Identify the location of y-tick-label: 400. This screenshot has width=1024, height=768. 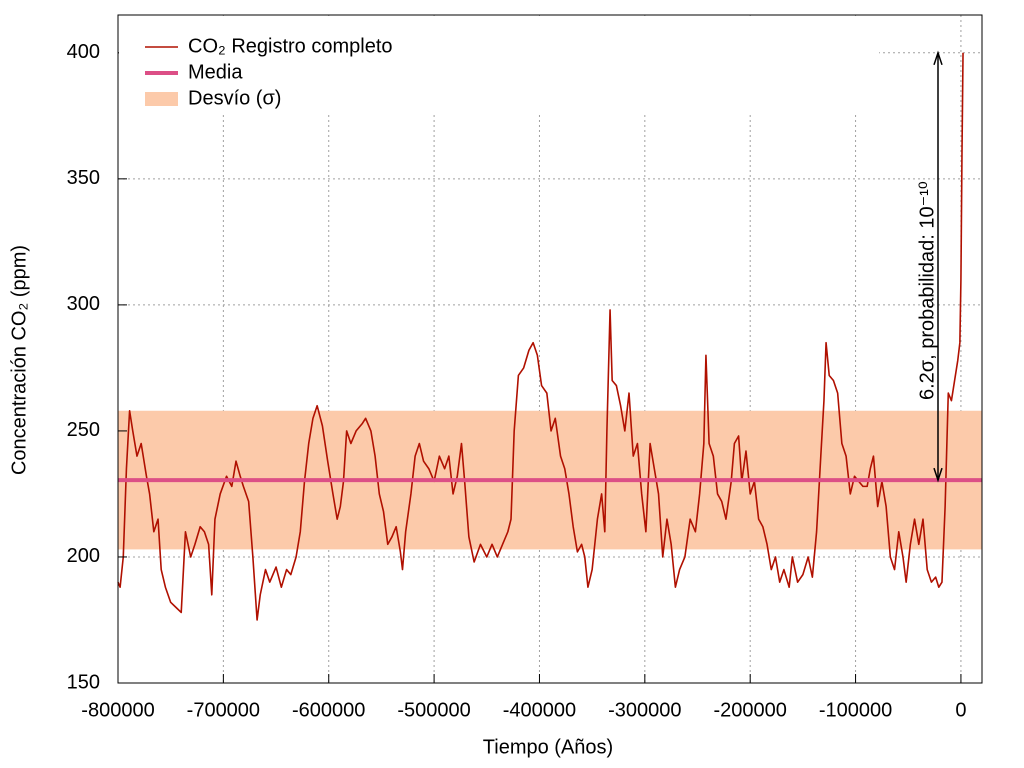
(83, 52).